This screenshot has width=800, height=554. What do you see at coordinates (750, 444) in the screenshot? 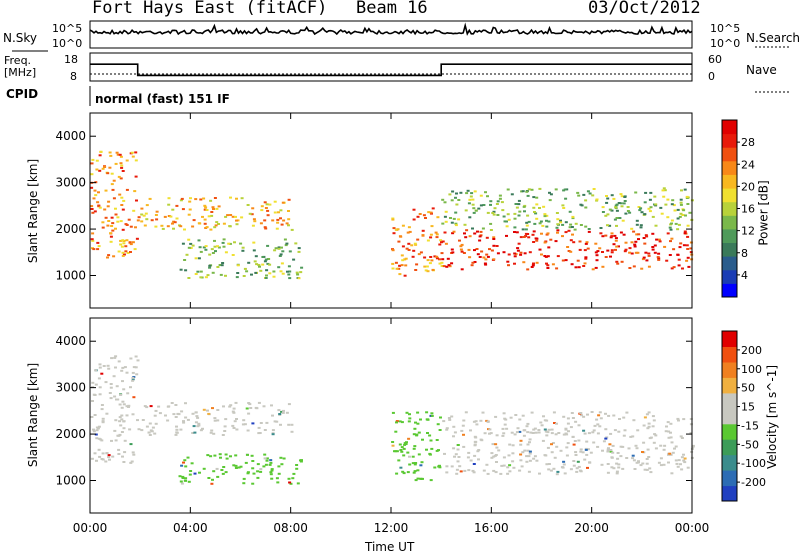
I see `velocity-colorbar-tick-label: -50` at bounding box center [750, 444].